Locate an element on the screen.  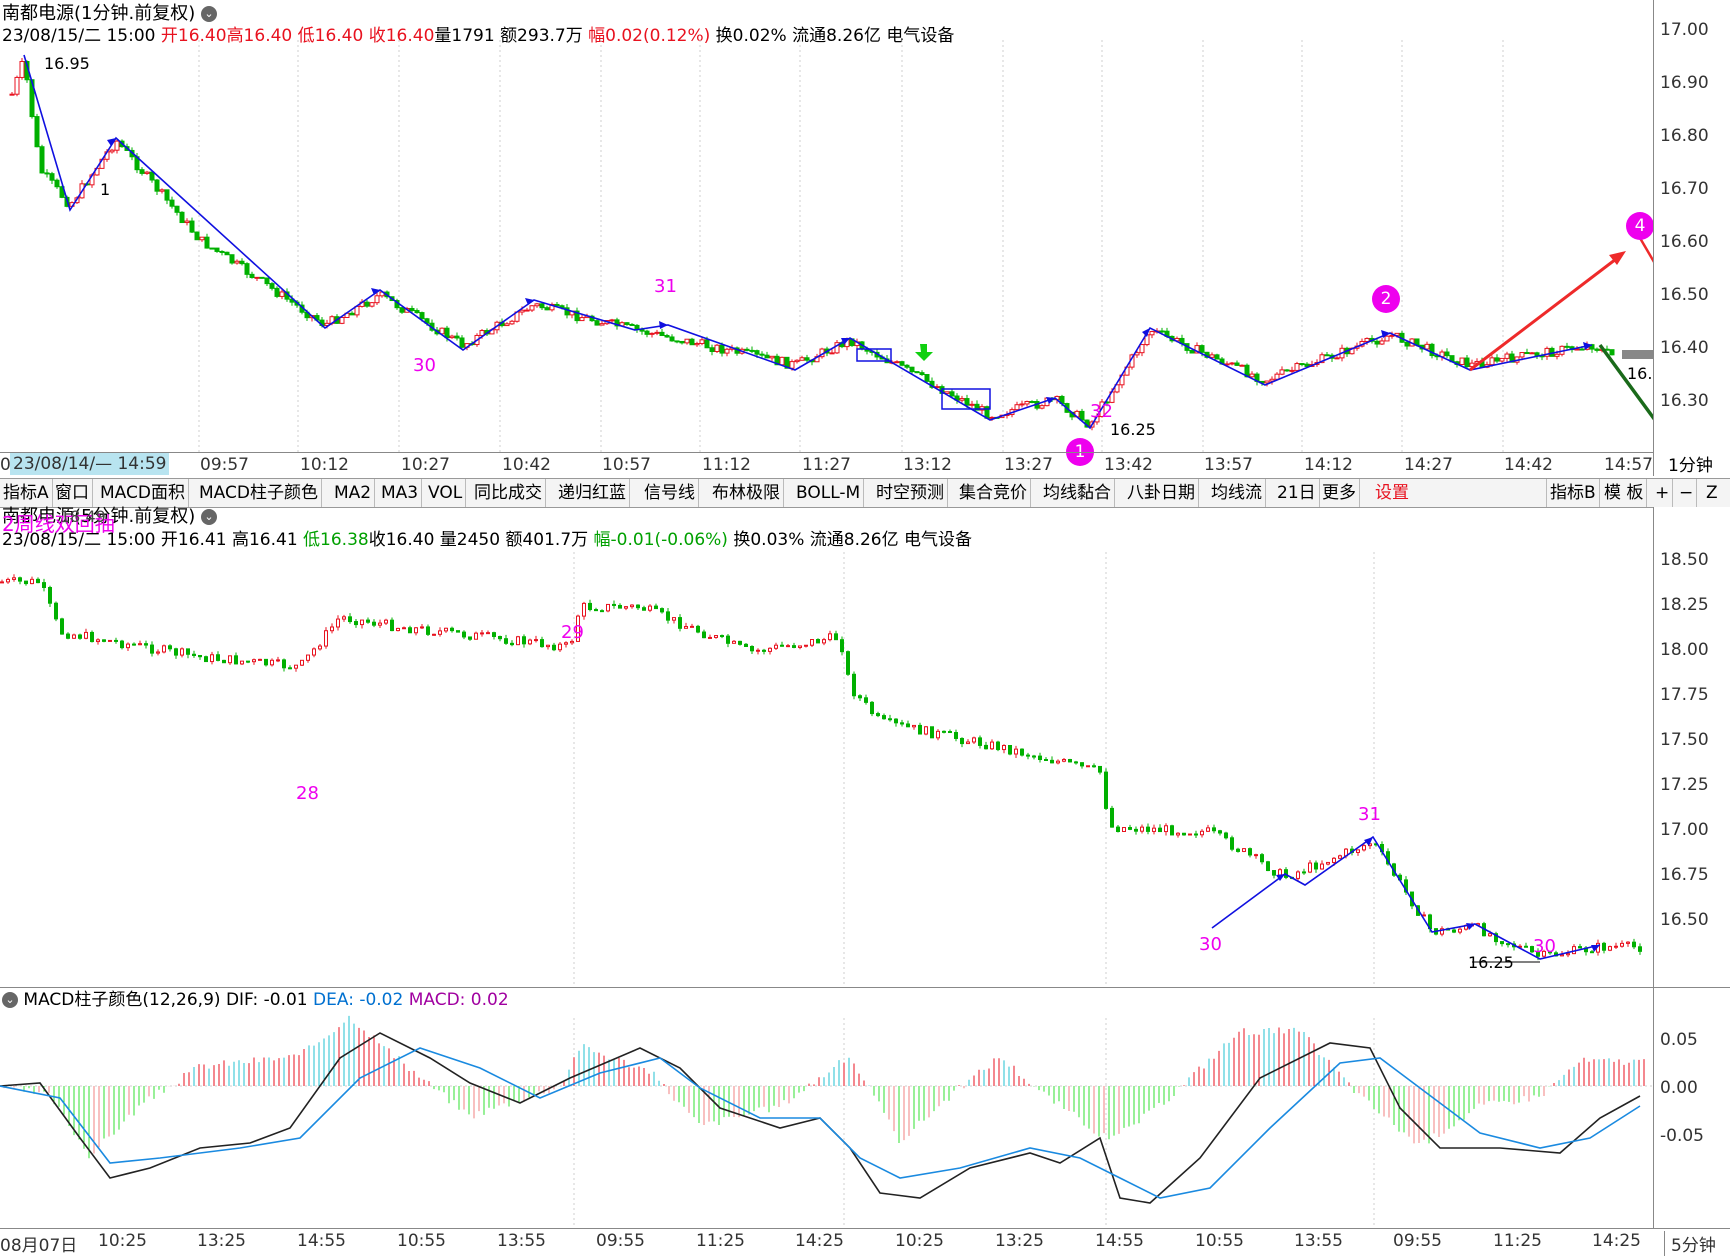
toolbar-template: 模 板 is located at coordinates (1624, 493).